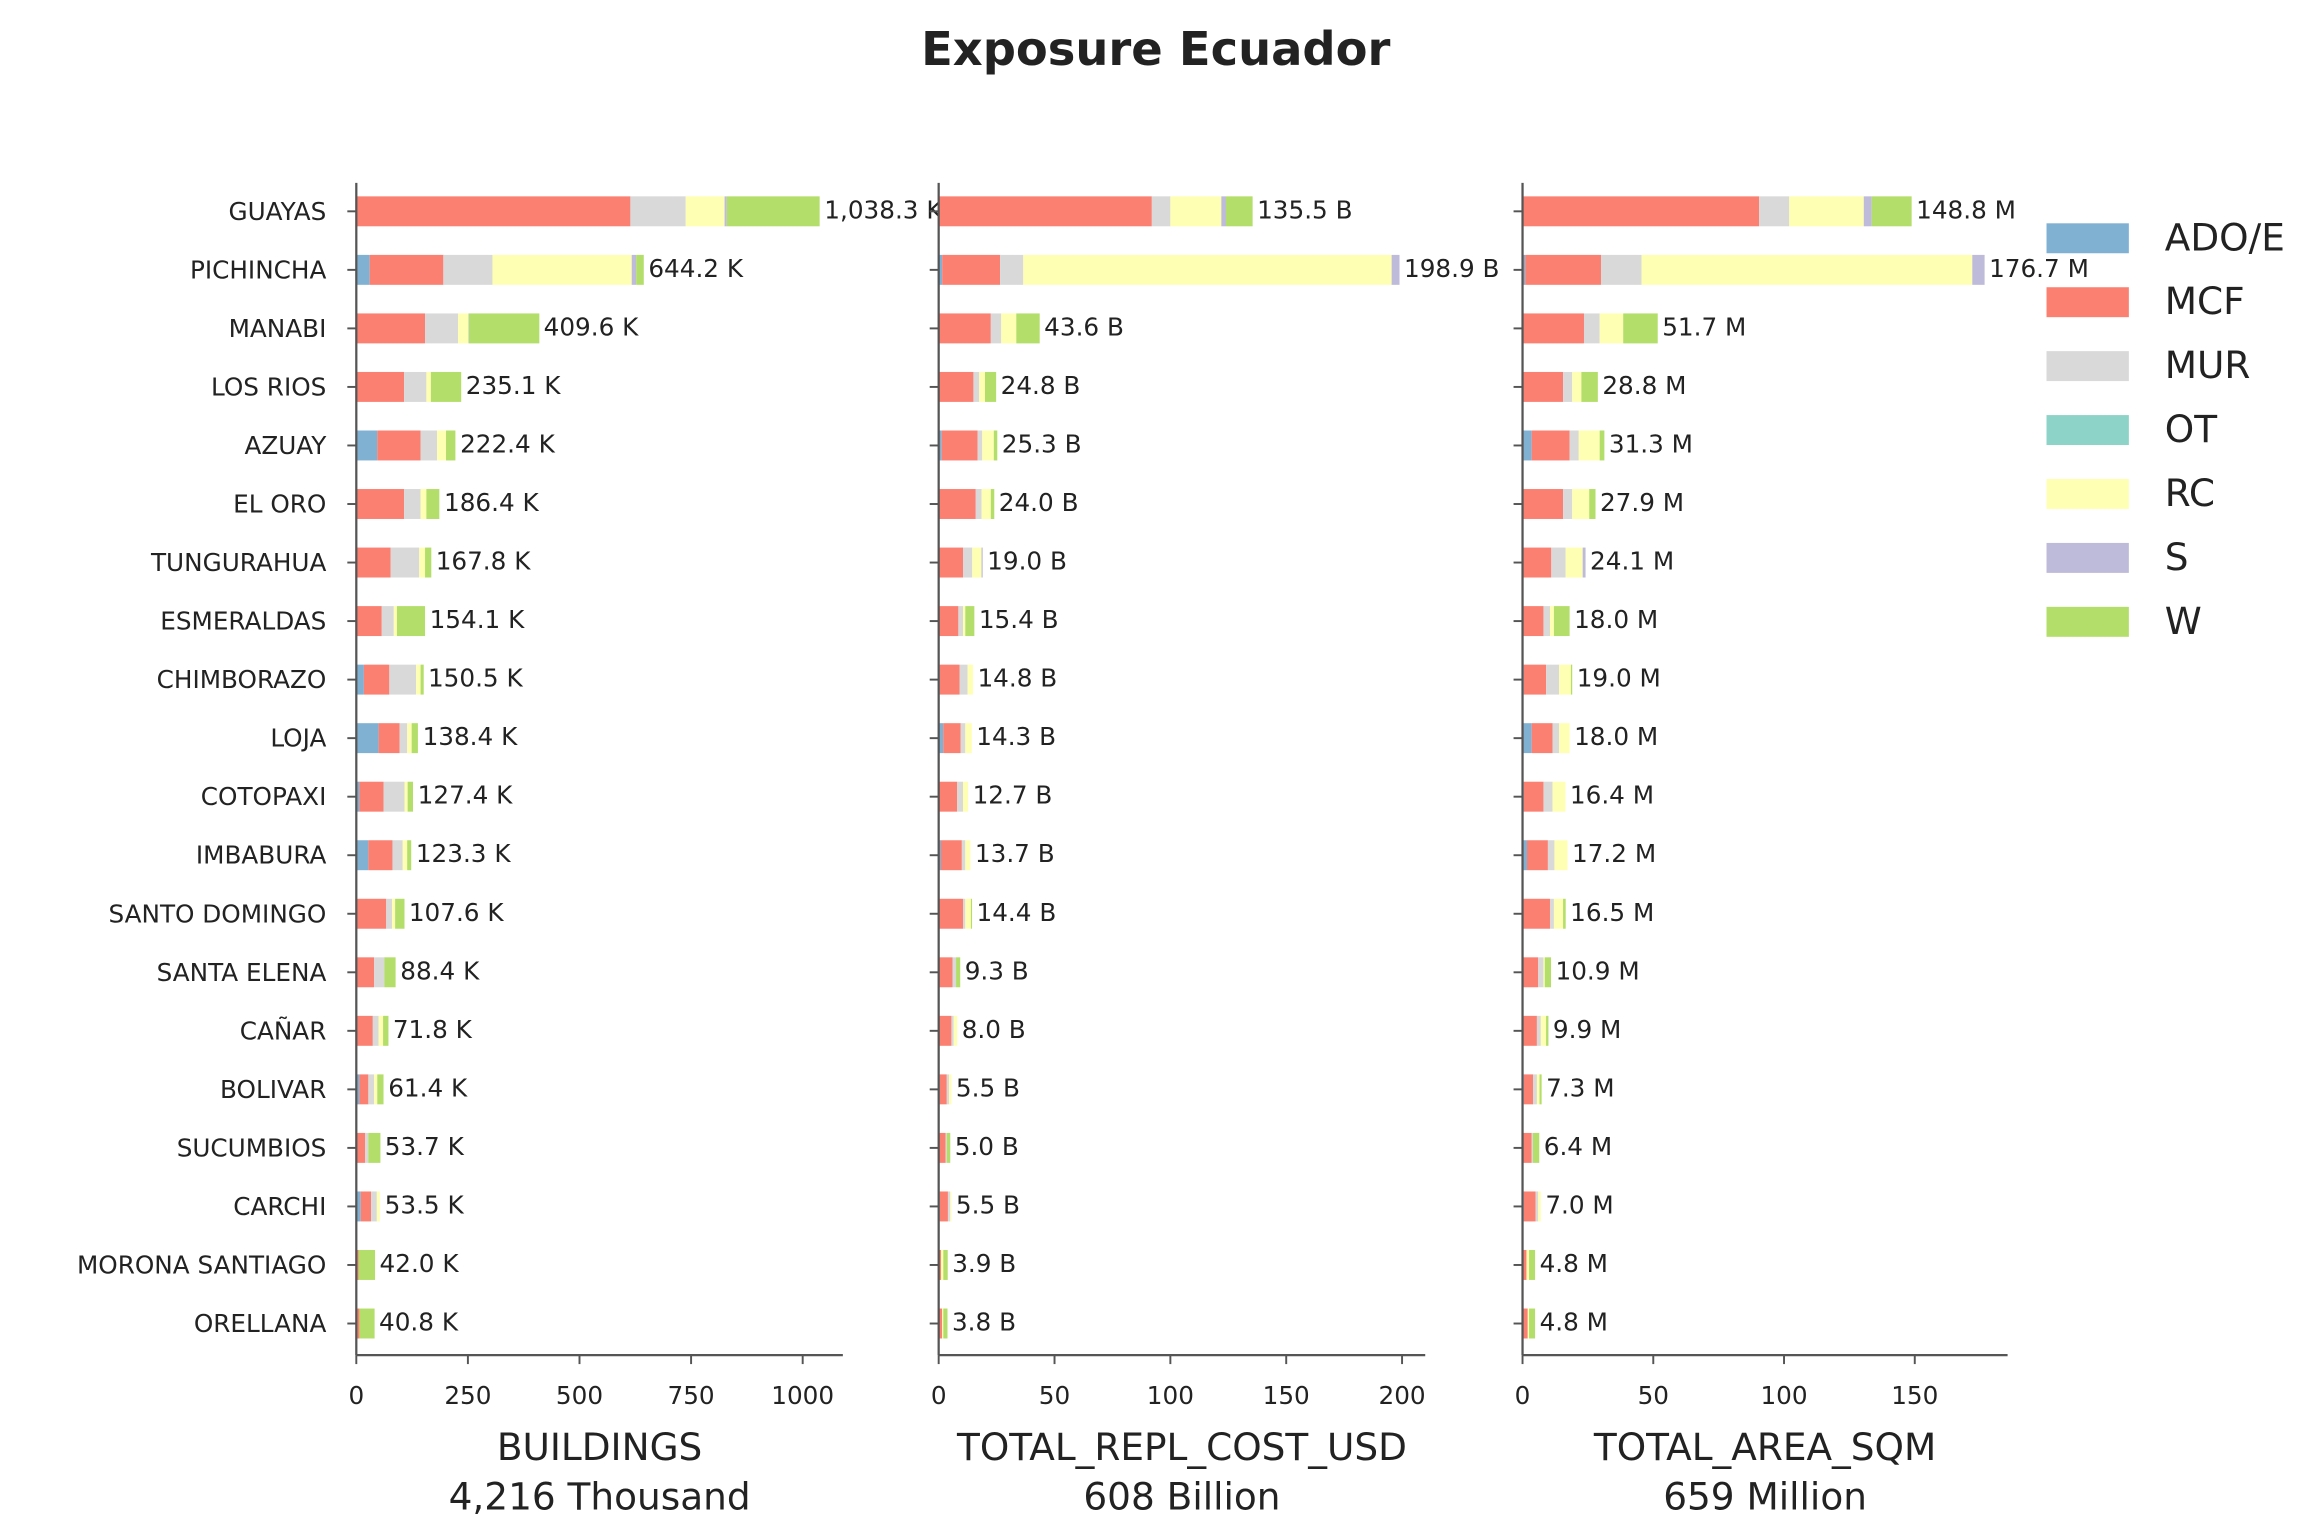 The height and width of the screenshot is (1529, 2313). What do you see at coordinates (457, 912) in the screenshot?
I see `value-label: 107.6 K` at bounding box center [457, 912].